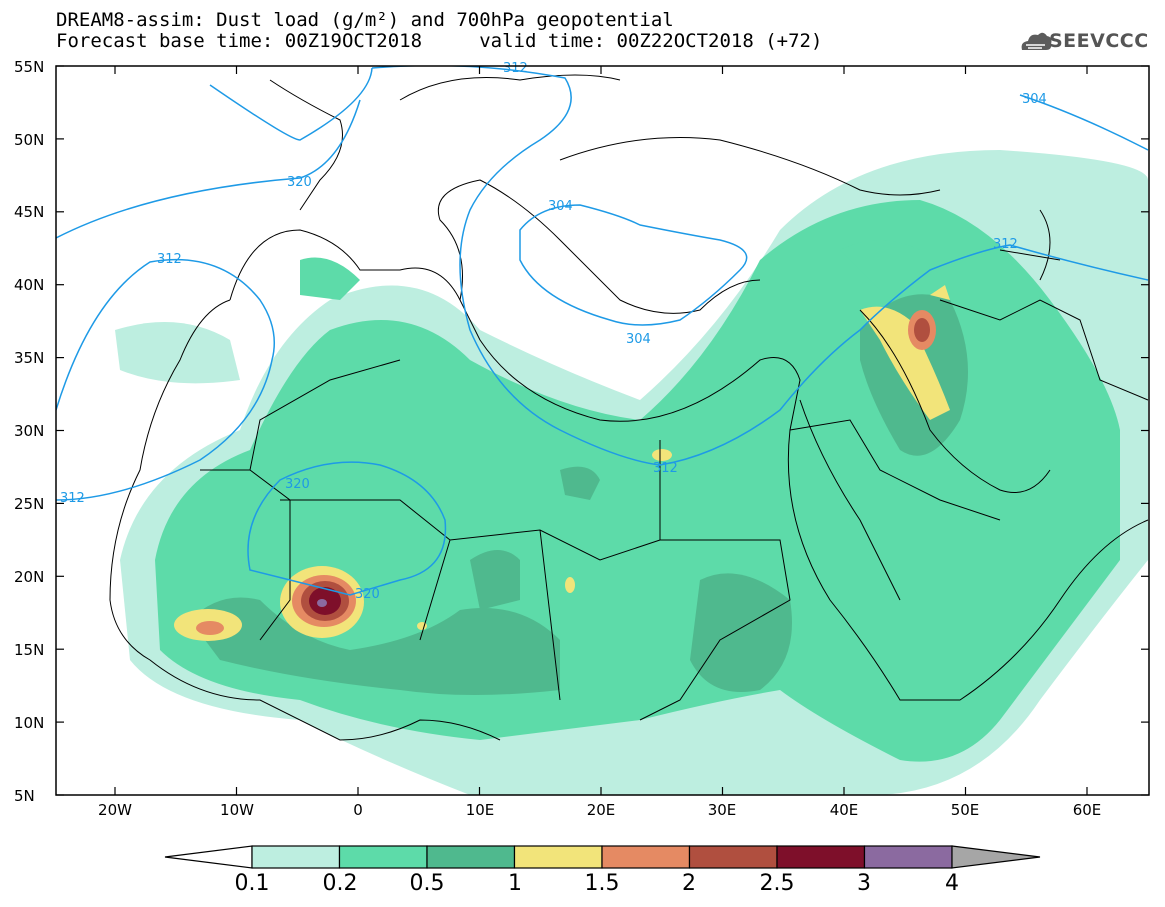  Describe the element at coordinates (952, 883) in the screenshot. I see `colorbar-tick-label: 4` at that location.